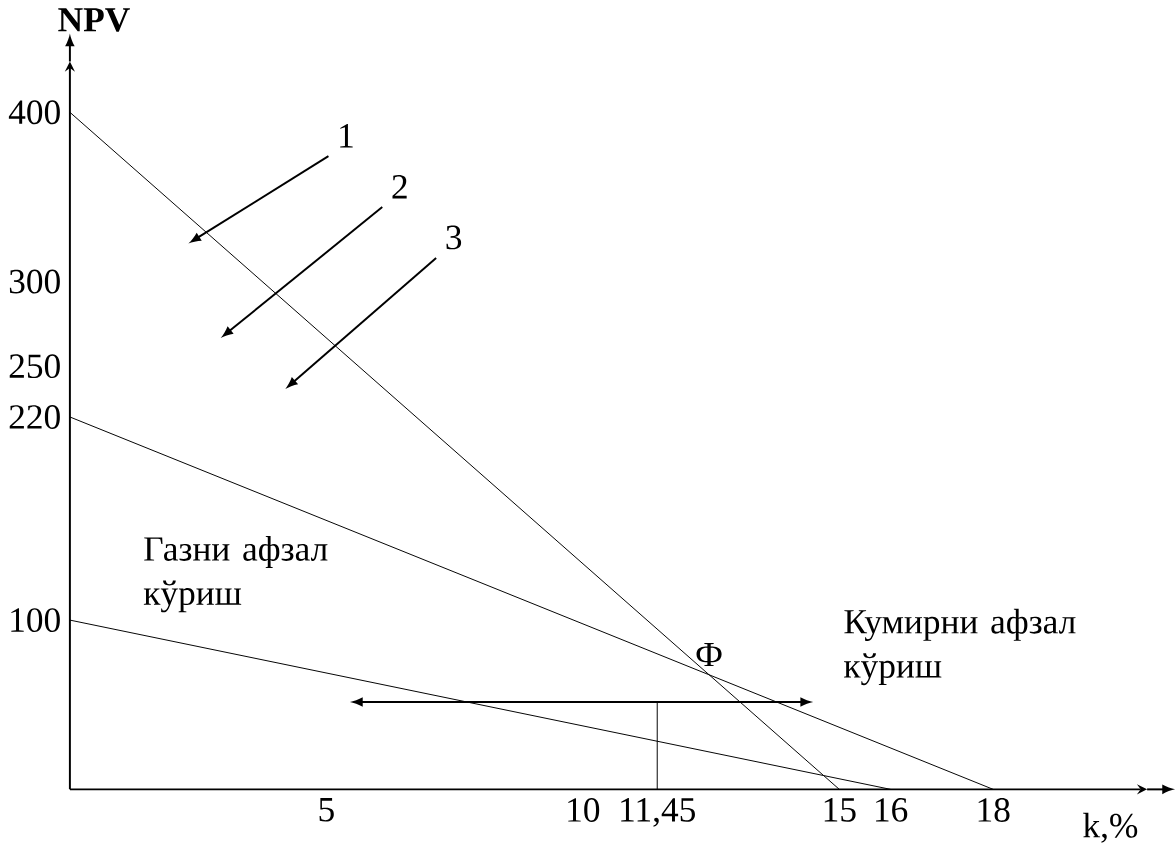  What do you see at coordinates (235, 574) in the screenshot?
I see `annotation: Газни афзал кўриш` at bounding box center [235, 574].